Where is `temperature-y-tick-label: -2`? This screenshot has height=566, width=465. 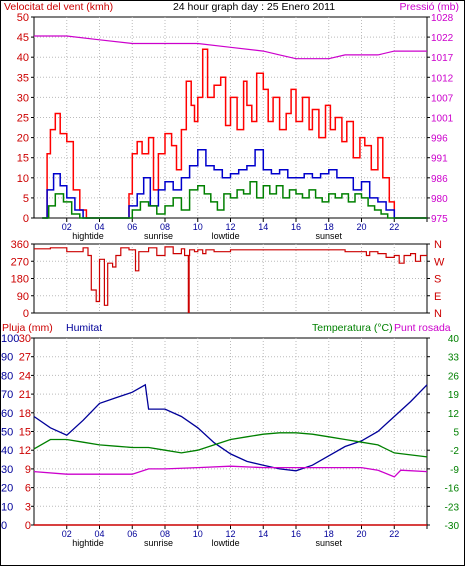 temperature-y-tick-label: -2 is located at coordinates (454, 451).